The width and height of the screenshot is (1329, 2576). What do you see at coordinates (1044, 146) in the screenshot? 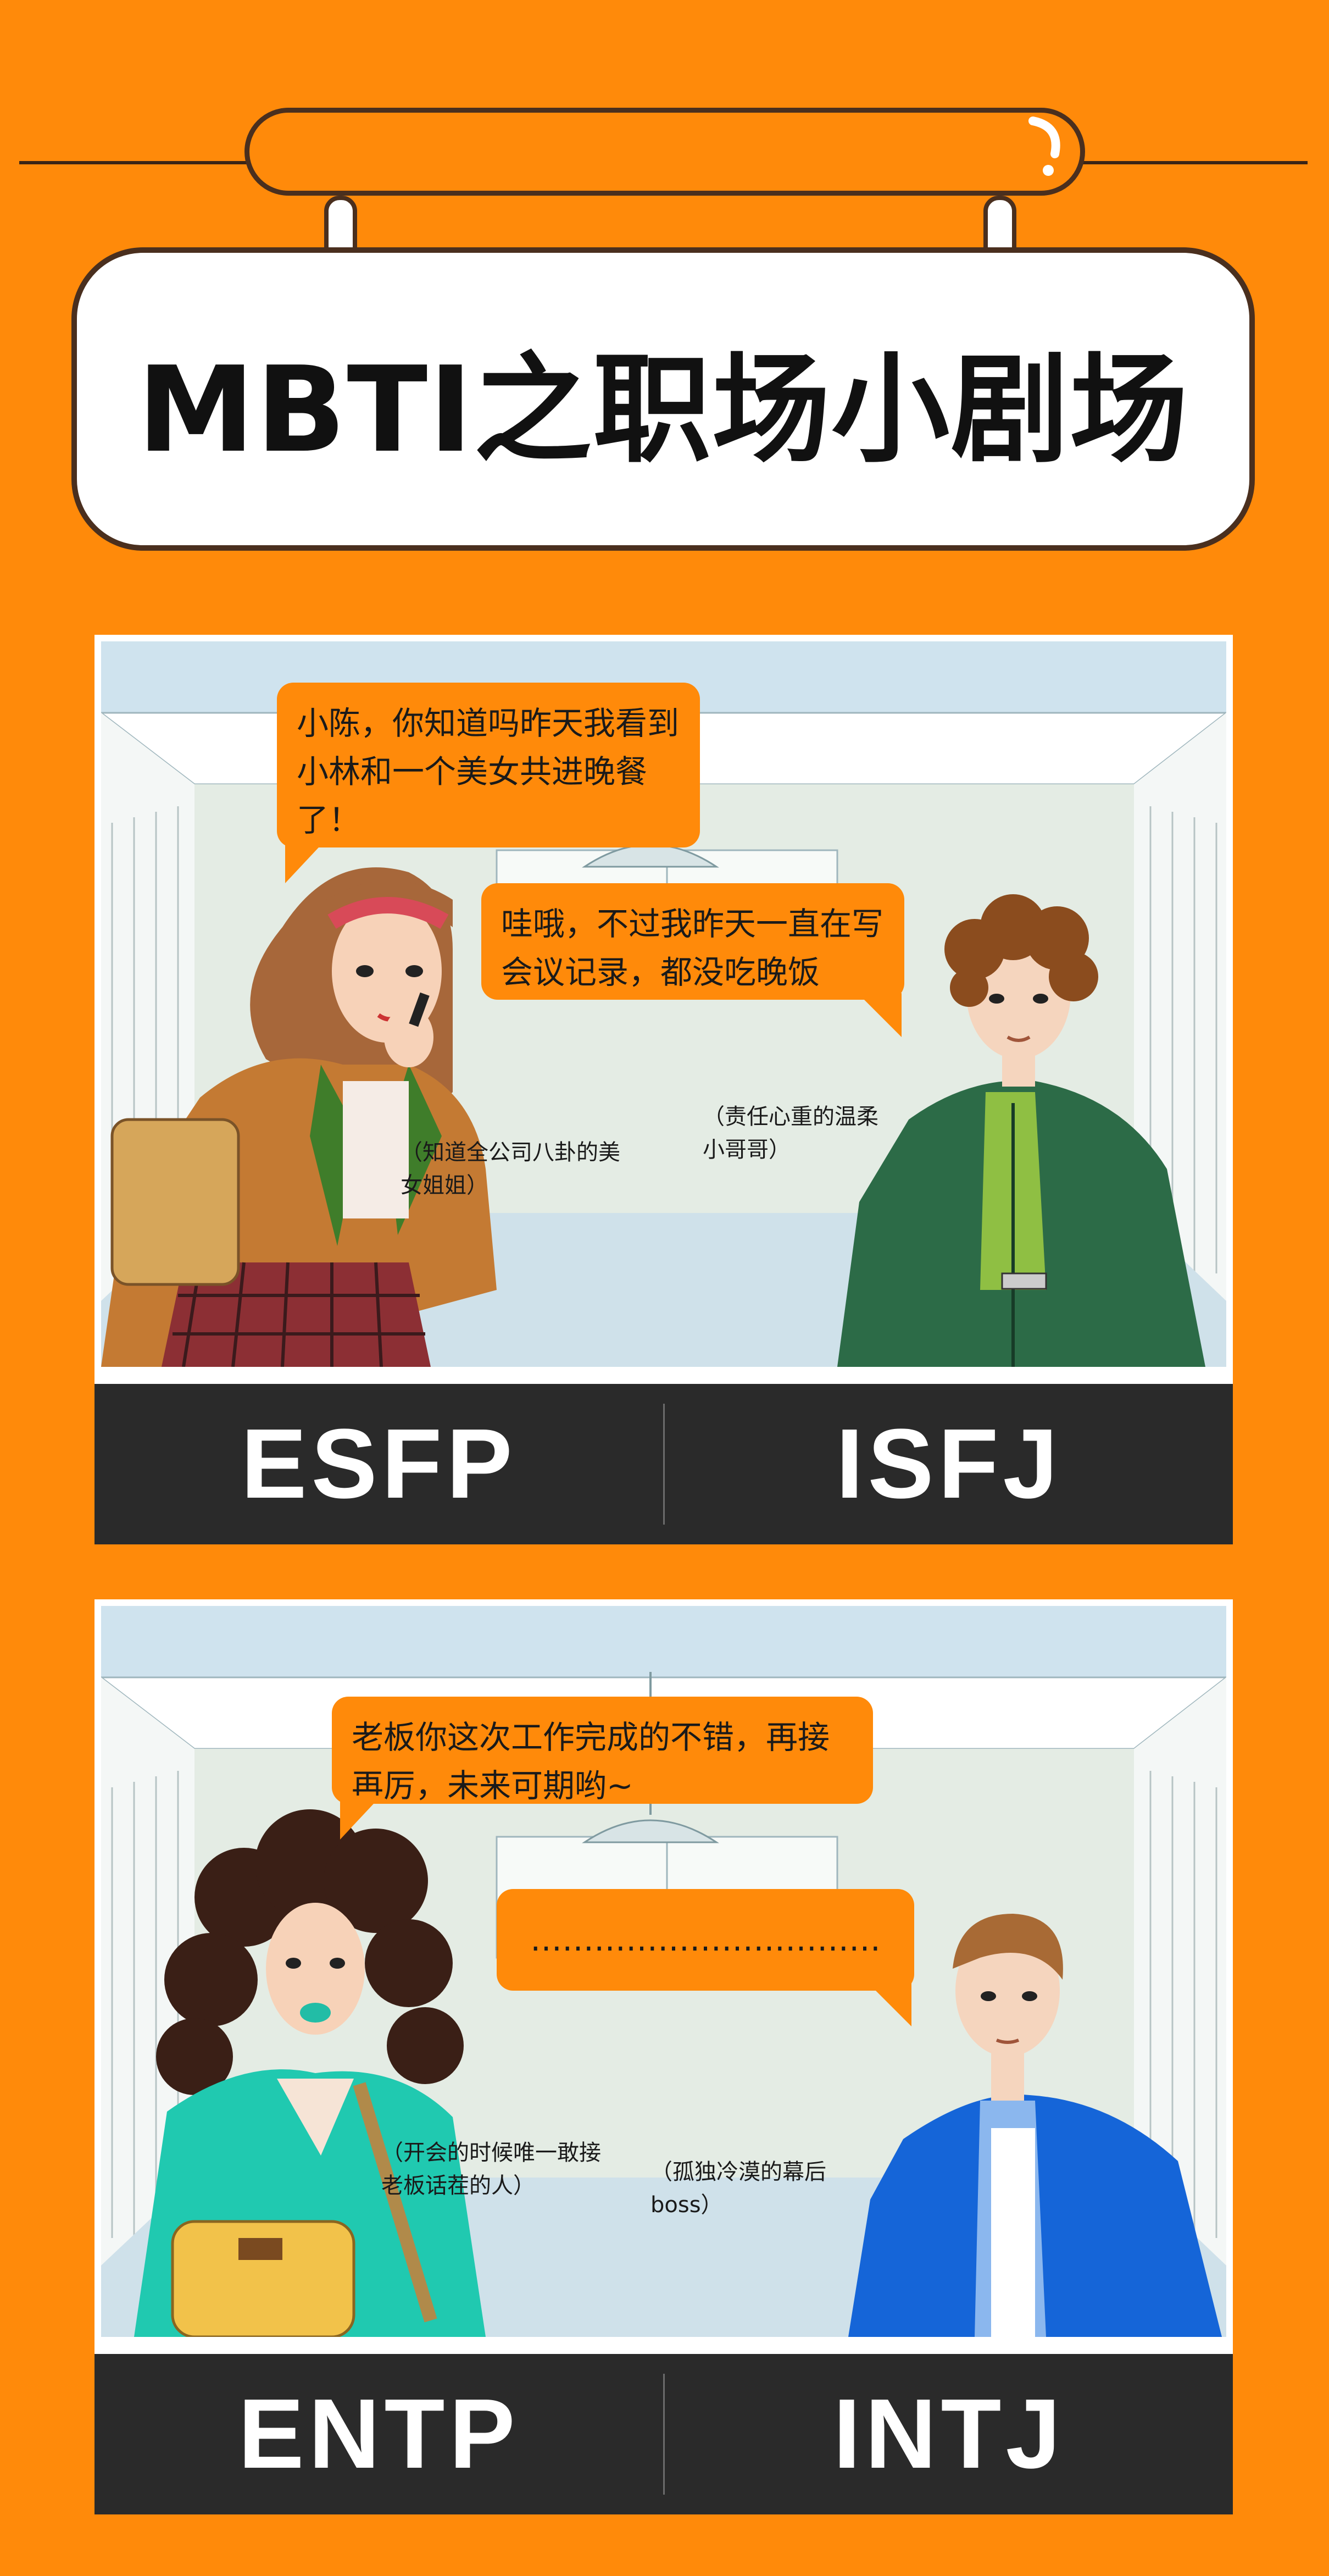
I see `shine-icon` at bounding box center [1044, 146].